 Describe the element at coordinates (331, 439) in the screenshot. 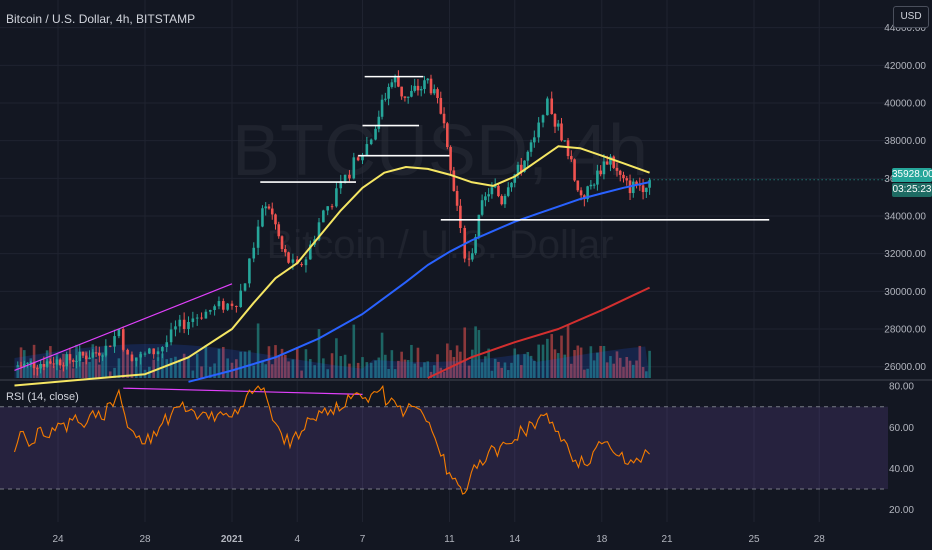

I see `rsi-line` at that location.